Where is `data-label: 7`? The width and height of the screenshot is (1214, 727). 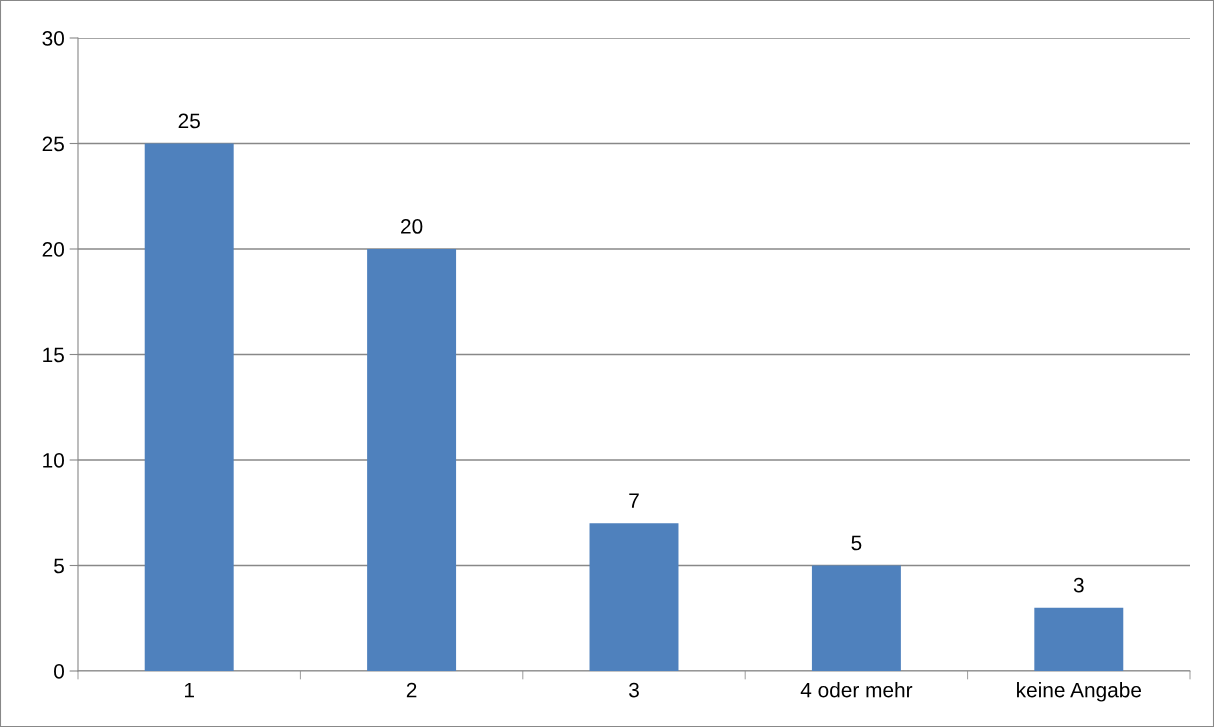 data-label: 7 is located at coordinates (634, 500).